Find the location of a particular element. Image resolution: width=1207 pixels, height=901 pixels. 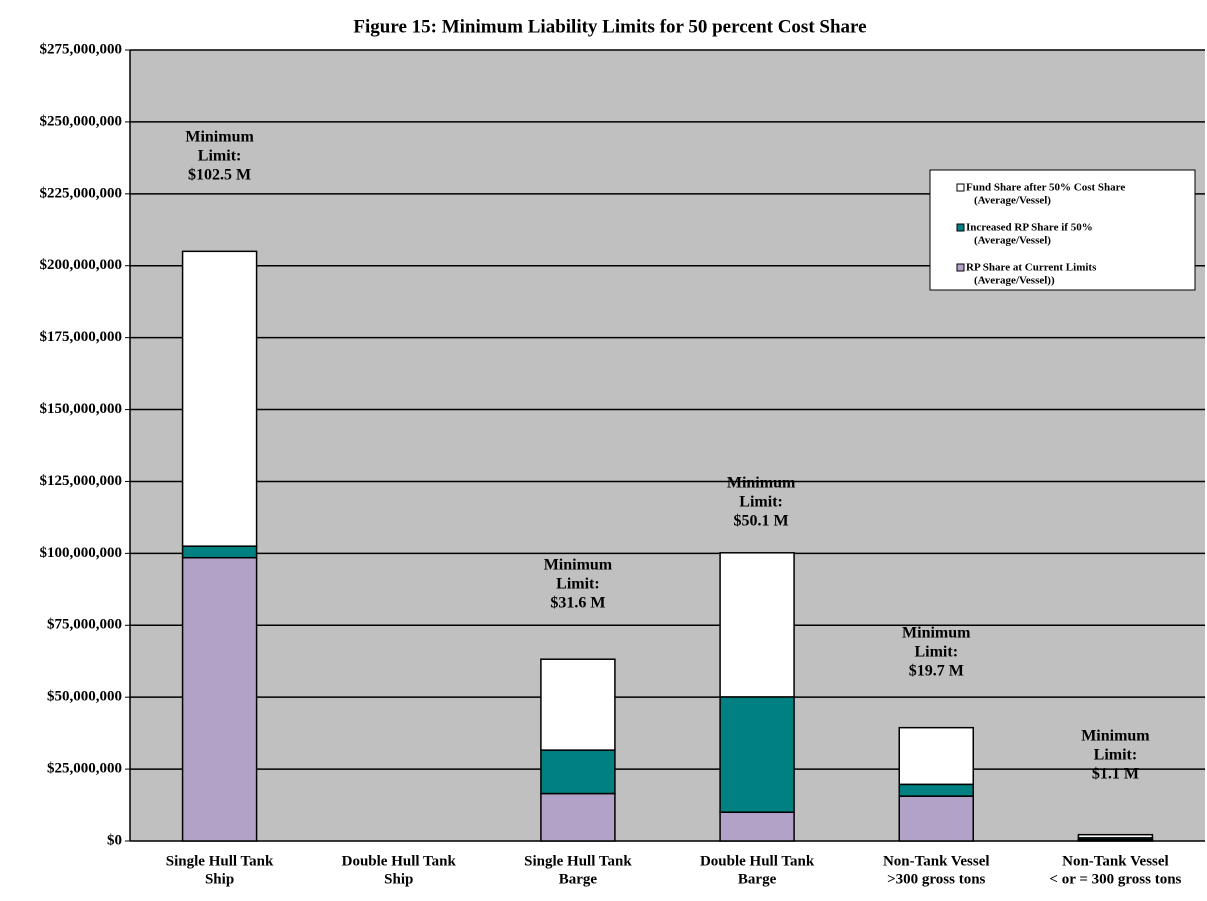

legend-box is located at coordinates (1062, 230).